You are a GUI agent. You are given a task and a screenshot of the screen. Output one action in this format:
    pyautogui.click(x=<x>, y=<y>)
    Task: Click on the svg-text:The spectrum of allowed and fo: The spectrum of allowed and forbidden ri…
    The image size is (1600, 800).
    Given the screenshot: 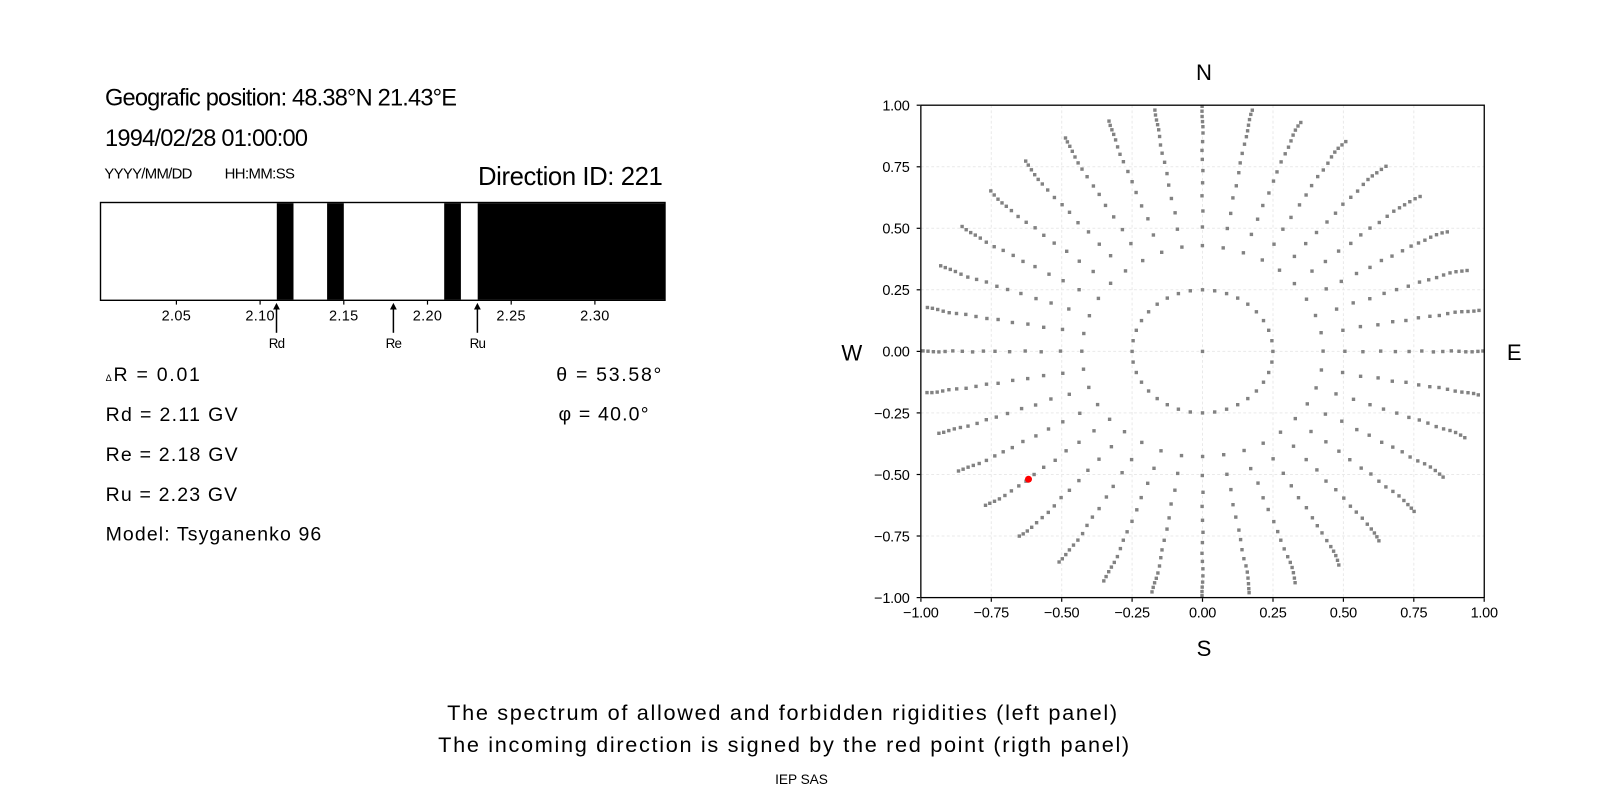 What is the action you would take?
    pyautogui.click(x=783, y=712)
    